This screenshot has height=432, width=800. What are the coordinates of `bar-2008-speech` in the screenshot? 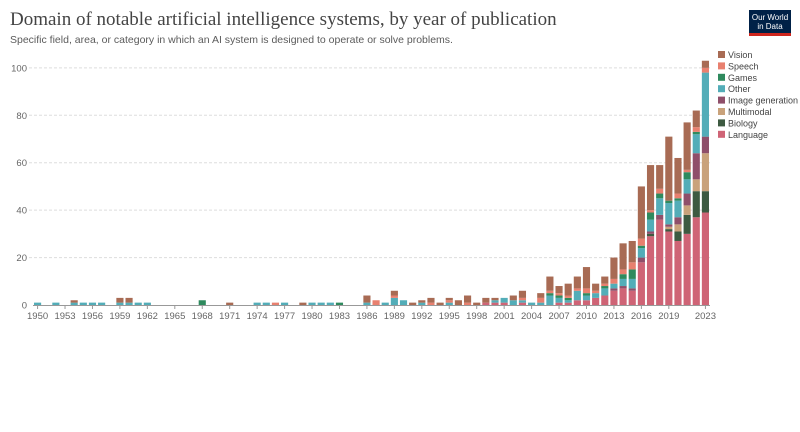 It's located at (568, 296).